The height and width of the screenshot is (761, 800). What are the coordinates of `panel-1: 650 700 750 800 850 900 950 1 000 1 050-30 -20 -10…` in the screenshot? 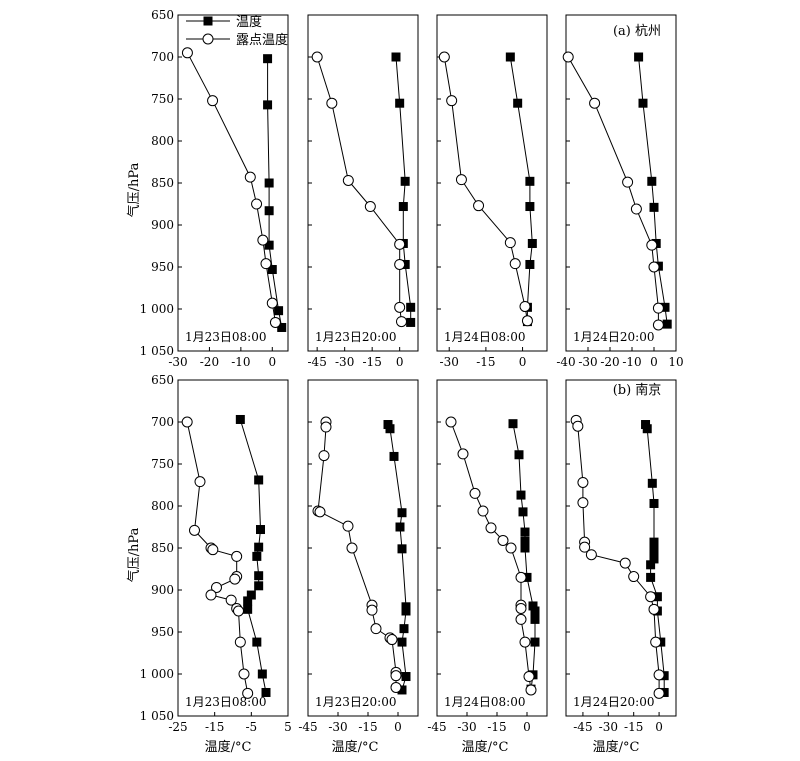 It's located at (214, 188).